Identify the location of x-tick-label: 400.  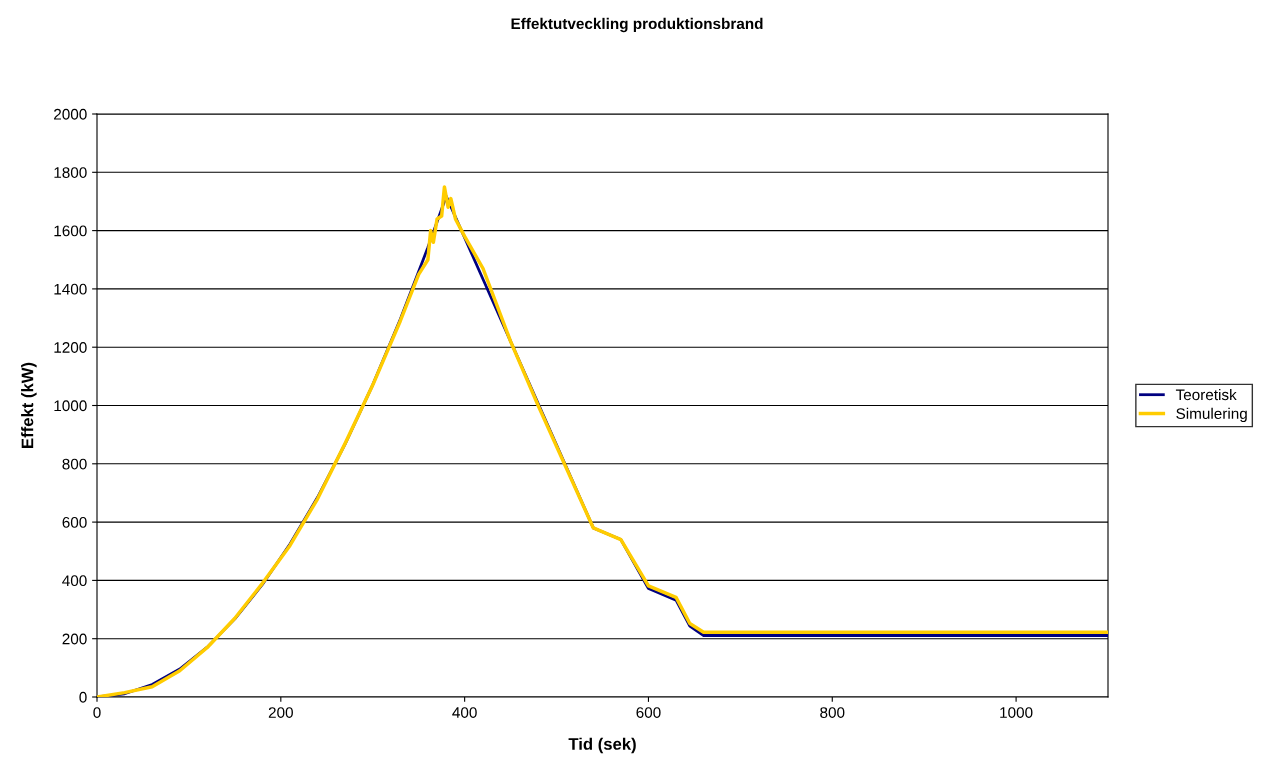
(464, 712).